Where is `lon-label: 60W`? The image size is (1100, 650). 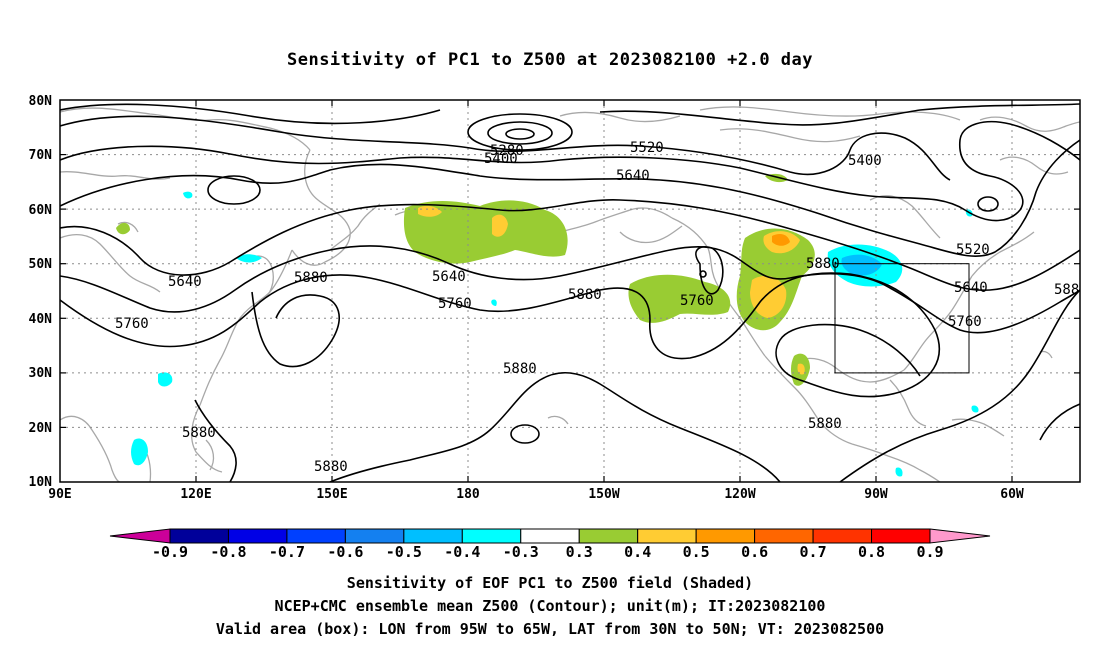 lon-label: 60W is located at coordinates (1012, 494).